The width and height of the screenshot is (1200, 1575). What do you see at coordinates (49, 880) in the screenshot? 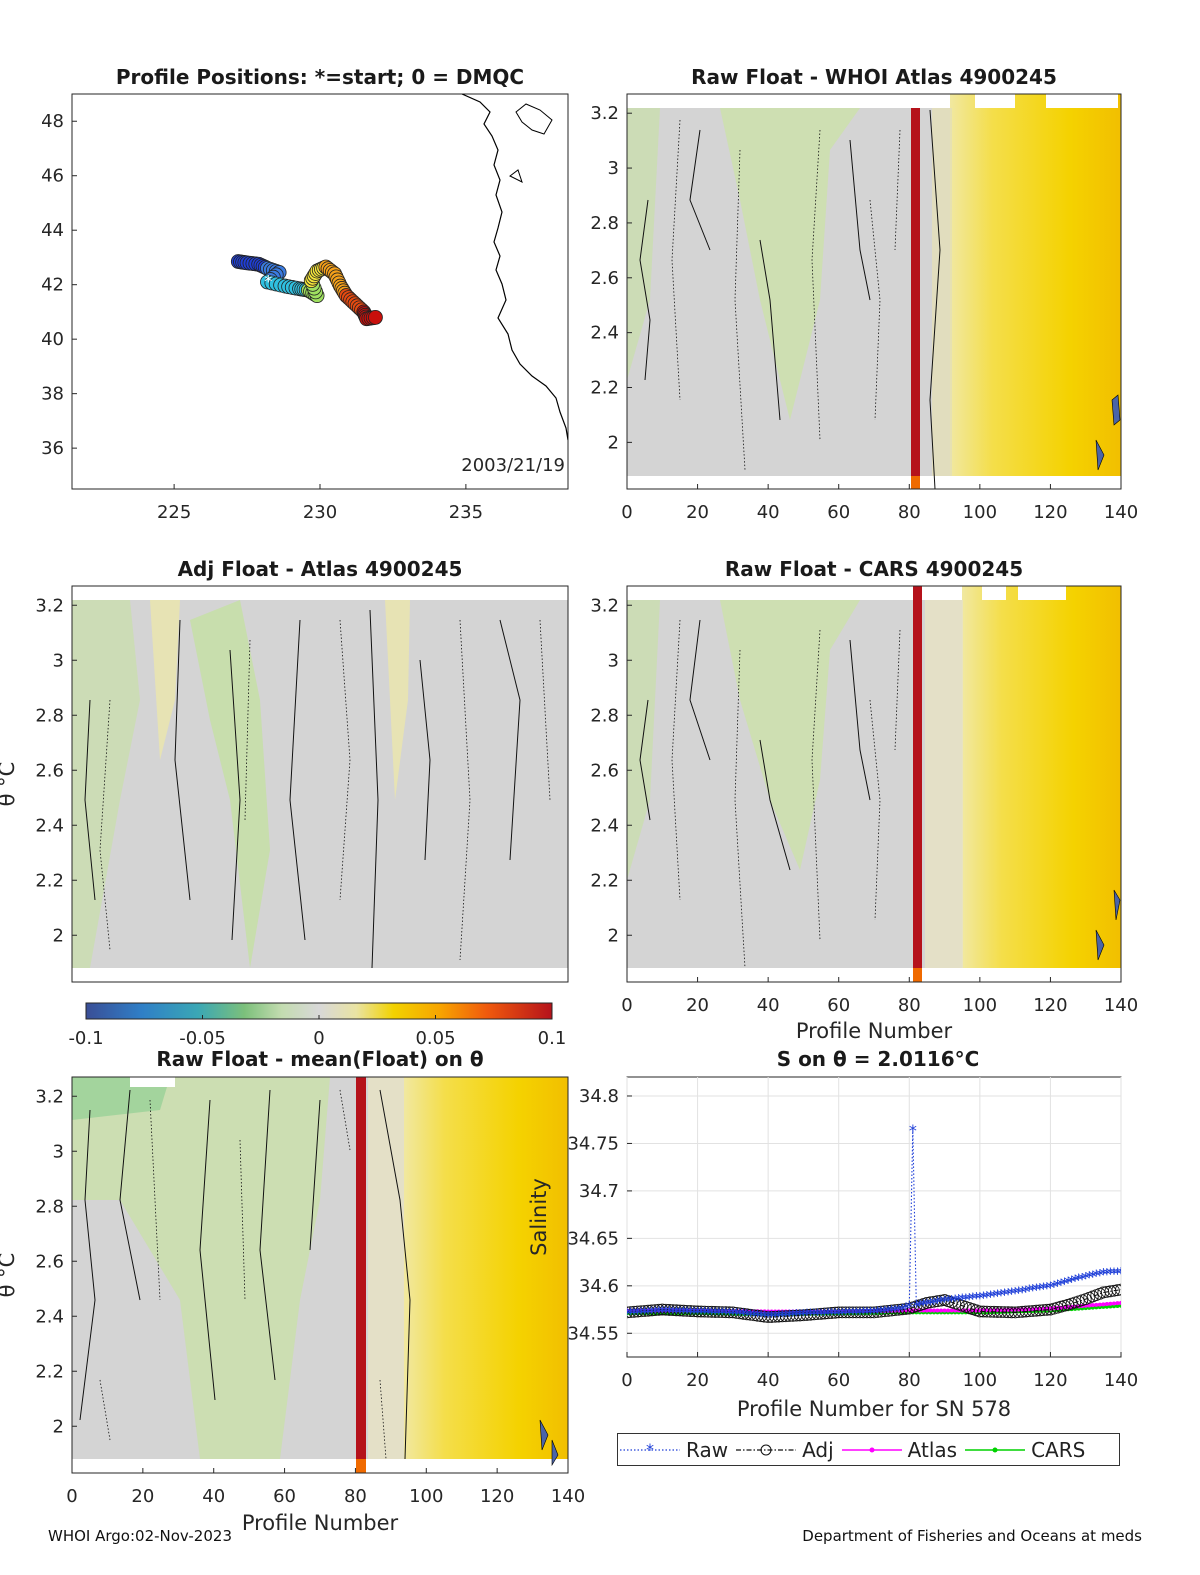
I see `y-tick-label: 2.2` at bounding box center [49, 880].